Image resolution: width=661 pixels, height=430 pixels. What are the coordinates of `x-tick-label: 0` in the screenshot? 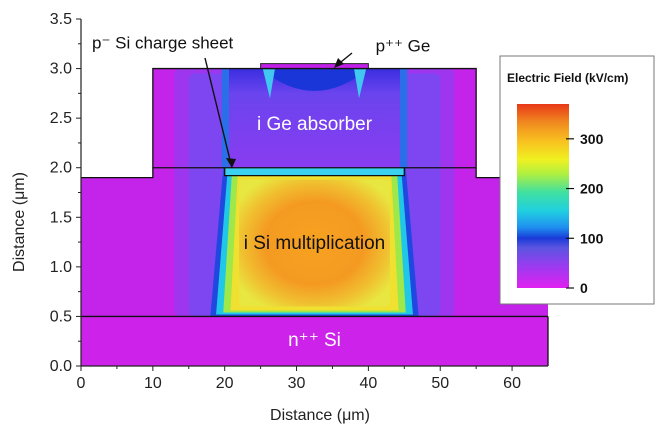 It's located at (81, 383).